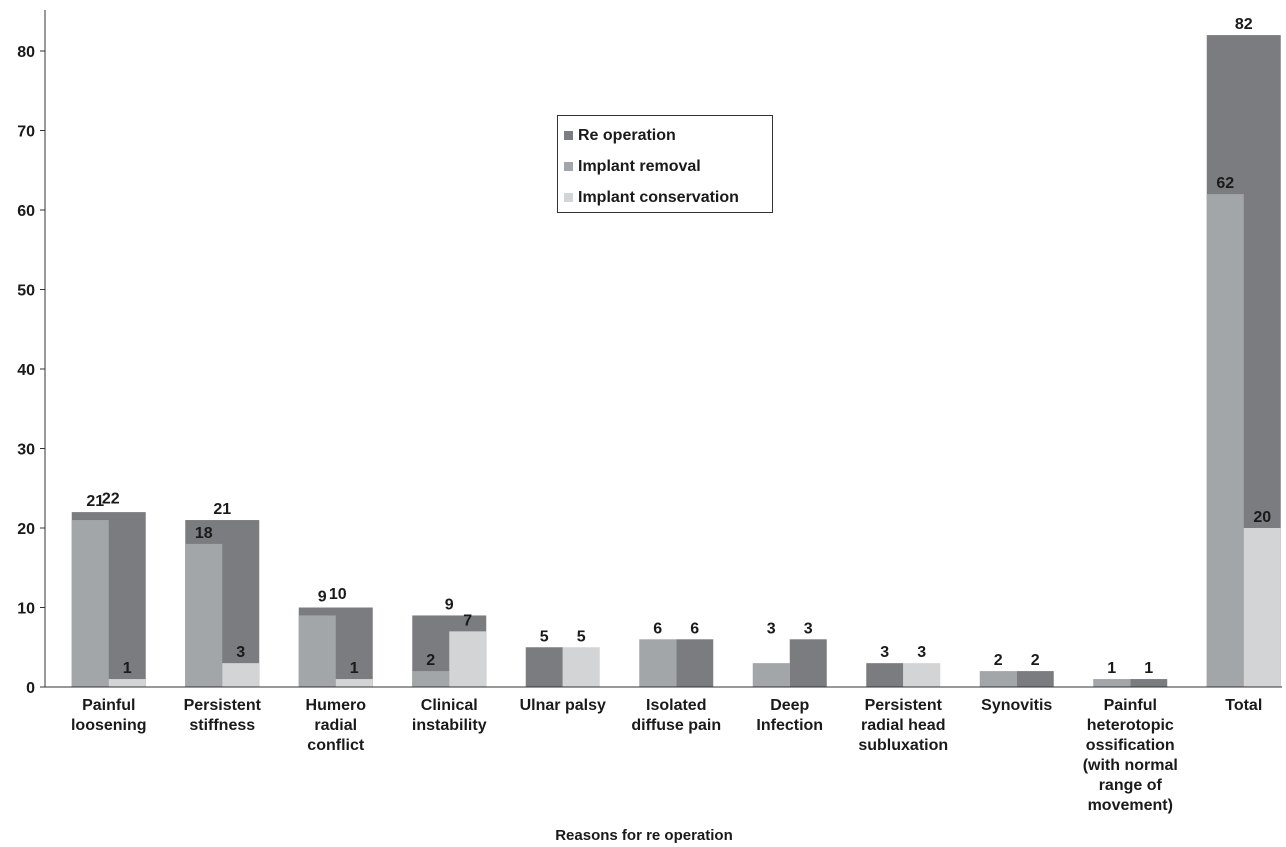 Image resolution: width=1286 pixels, height=847 pixels. I want to click on data-label-persistent-stiffness-2: 3, so click(240, 652).